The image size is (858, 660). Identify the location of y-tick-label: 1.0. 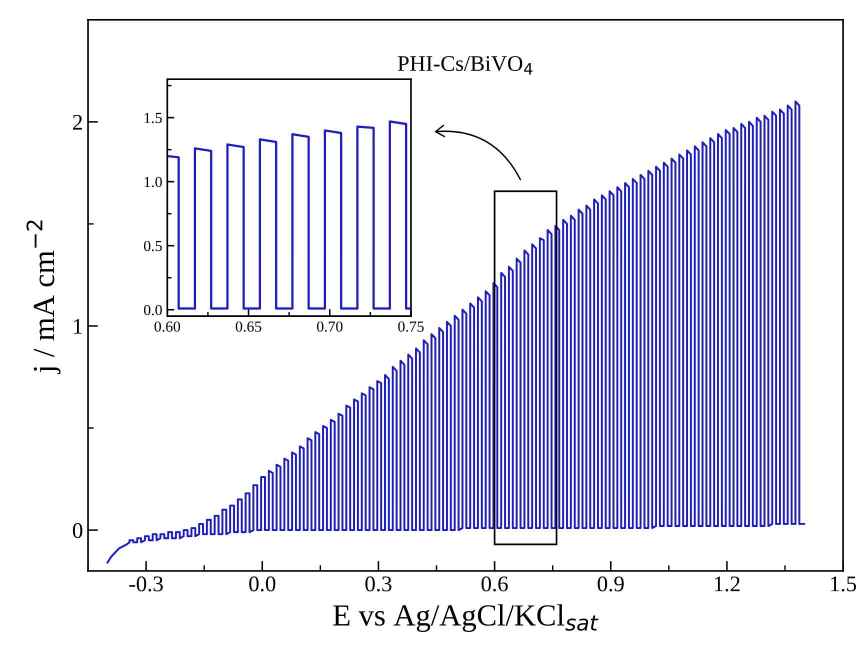
(153, 182).